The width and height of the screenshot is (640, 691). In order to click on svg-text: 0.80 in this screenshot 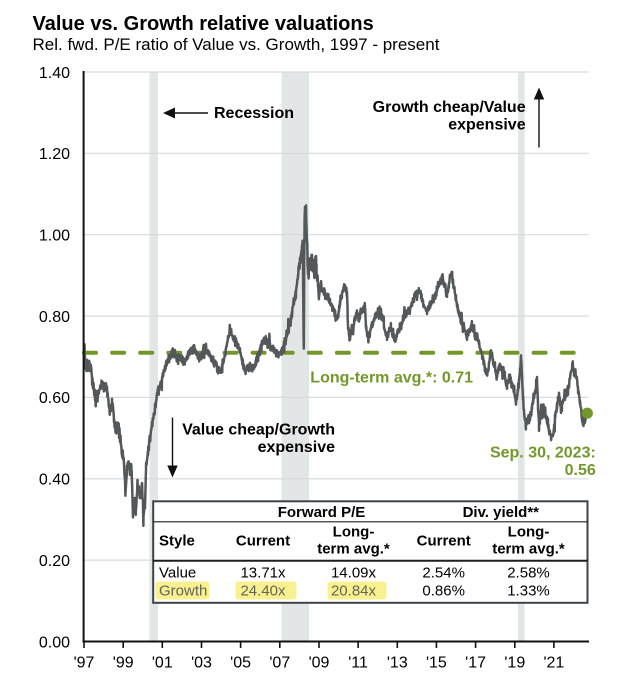, I will do `click(54, 317)`.